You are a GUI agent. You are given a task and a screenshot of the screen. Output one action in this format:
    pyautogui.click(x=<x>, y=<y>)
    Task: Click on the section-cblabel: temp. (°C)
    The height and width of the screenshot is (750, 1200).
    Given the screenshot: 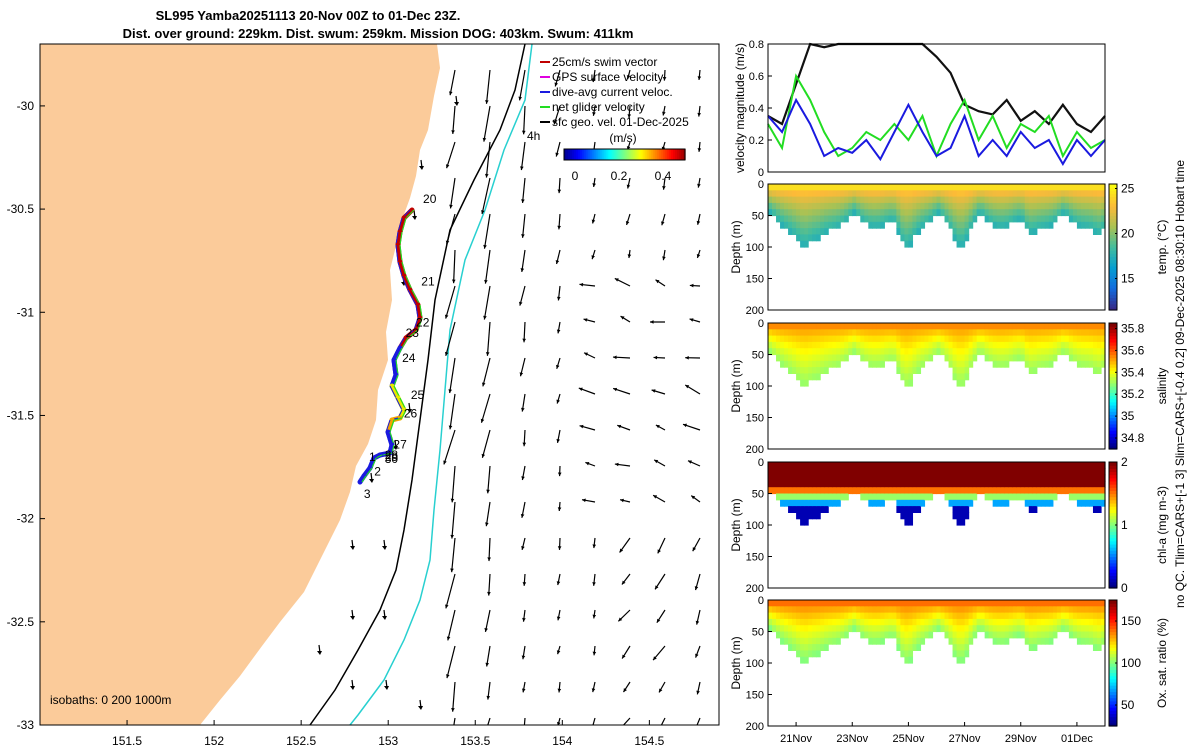 What is the action you would take?
    pyautogui.click(x=1162, y=247)
    